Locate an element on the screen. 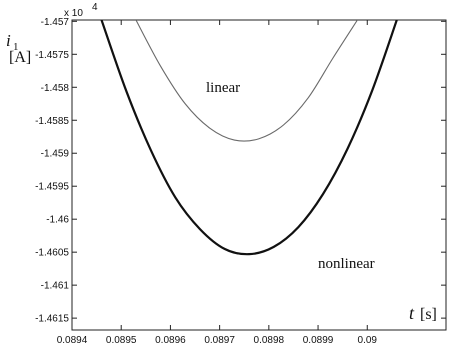 This screenshot has height=354, width=461. y-tick-label: -1.4585 is located at coordinates (52, 121).